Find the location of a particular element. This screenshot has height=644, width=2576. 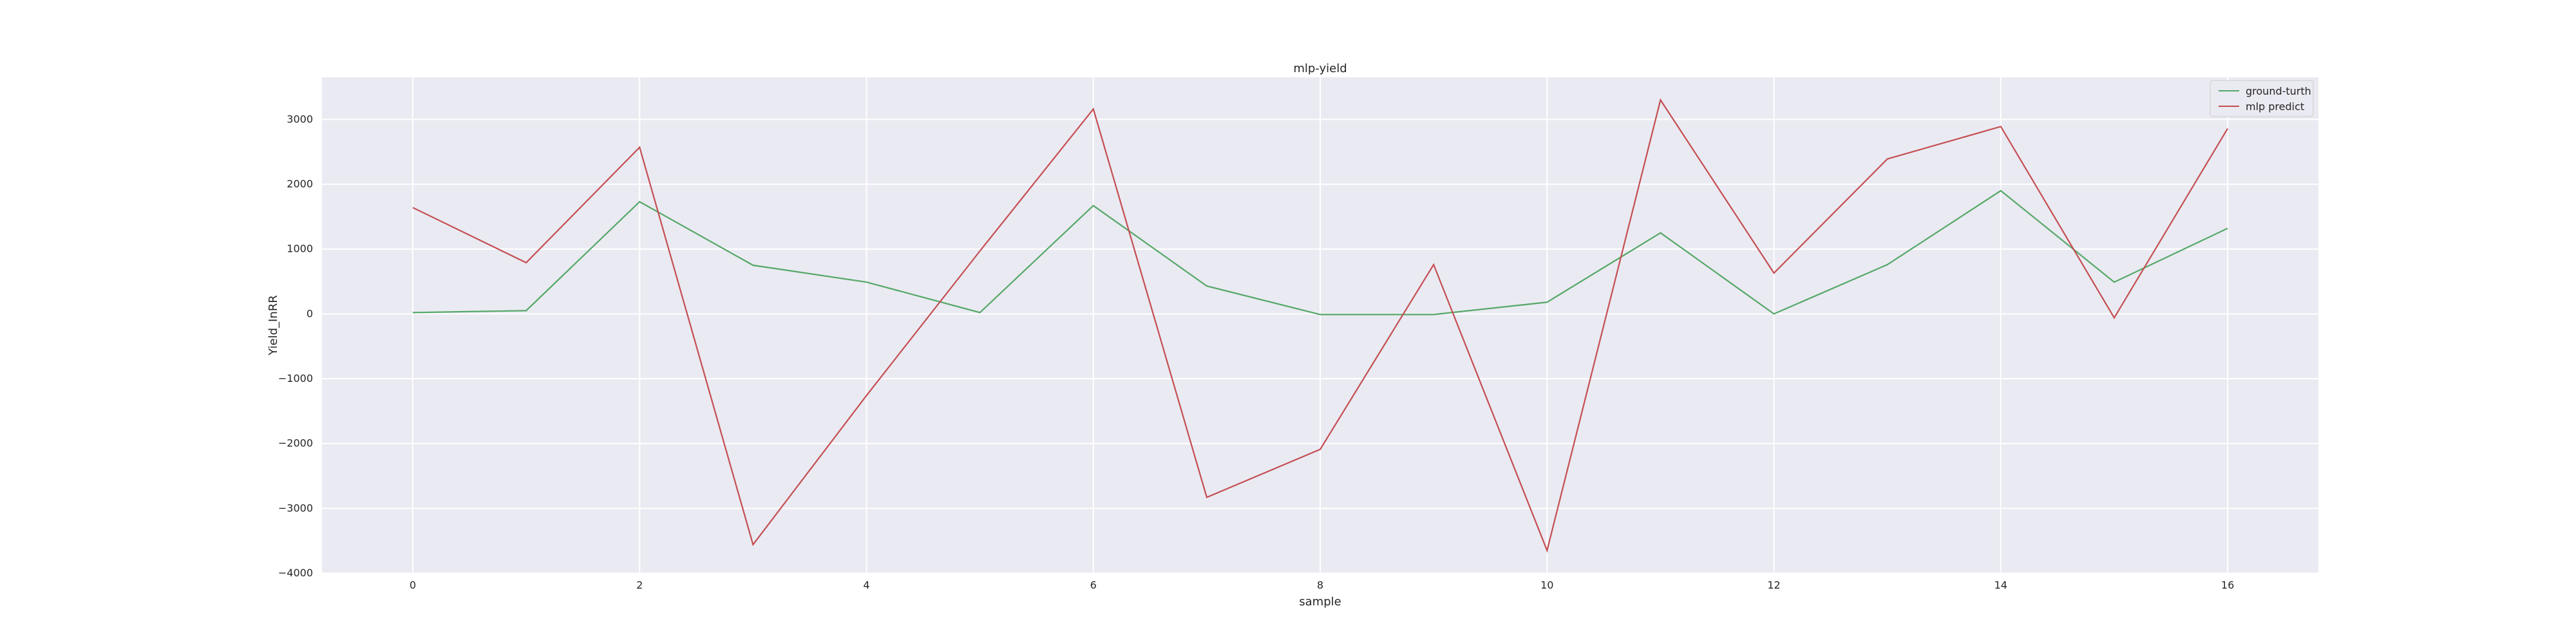

y-tick-label: −4000 is located at coordinates (295, 573).